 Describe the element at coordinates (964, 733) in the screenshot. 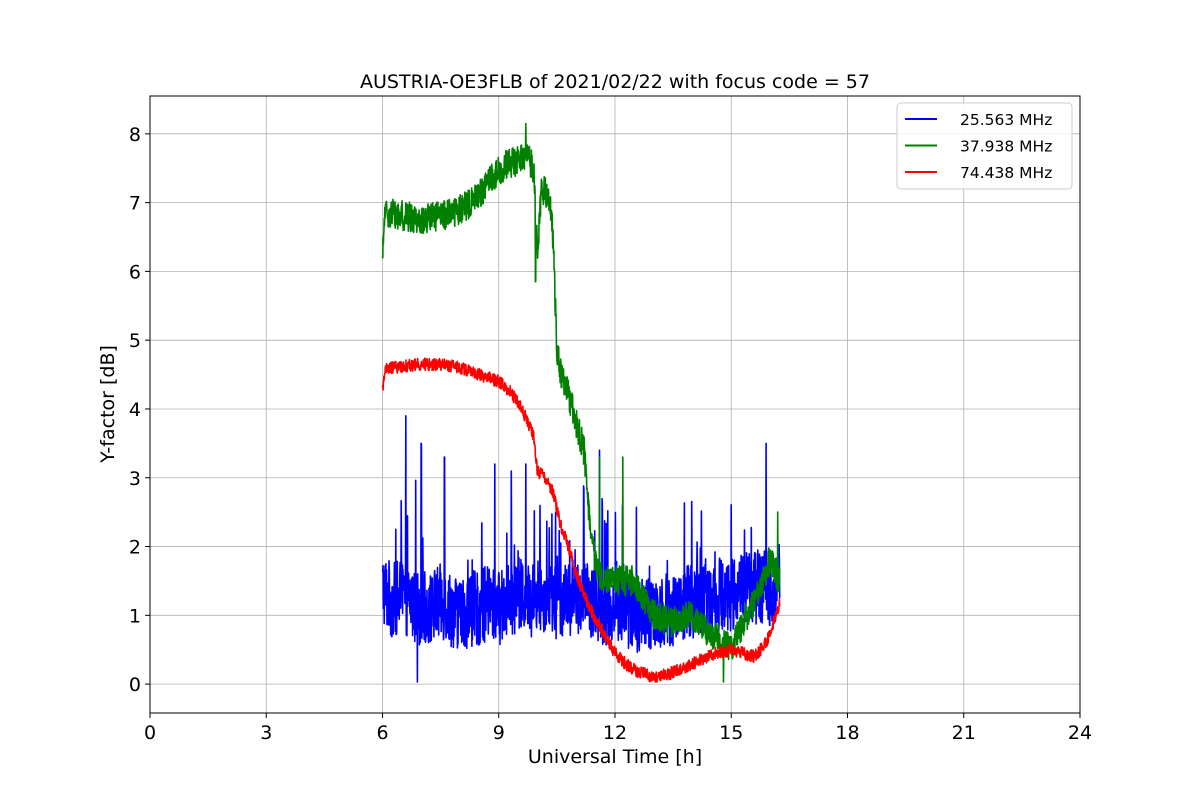

I see `x-tick-label: 21` at that location.